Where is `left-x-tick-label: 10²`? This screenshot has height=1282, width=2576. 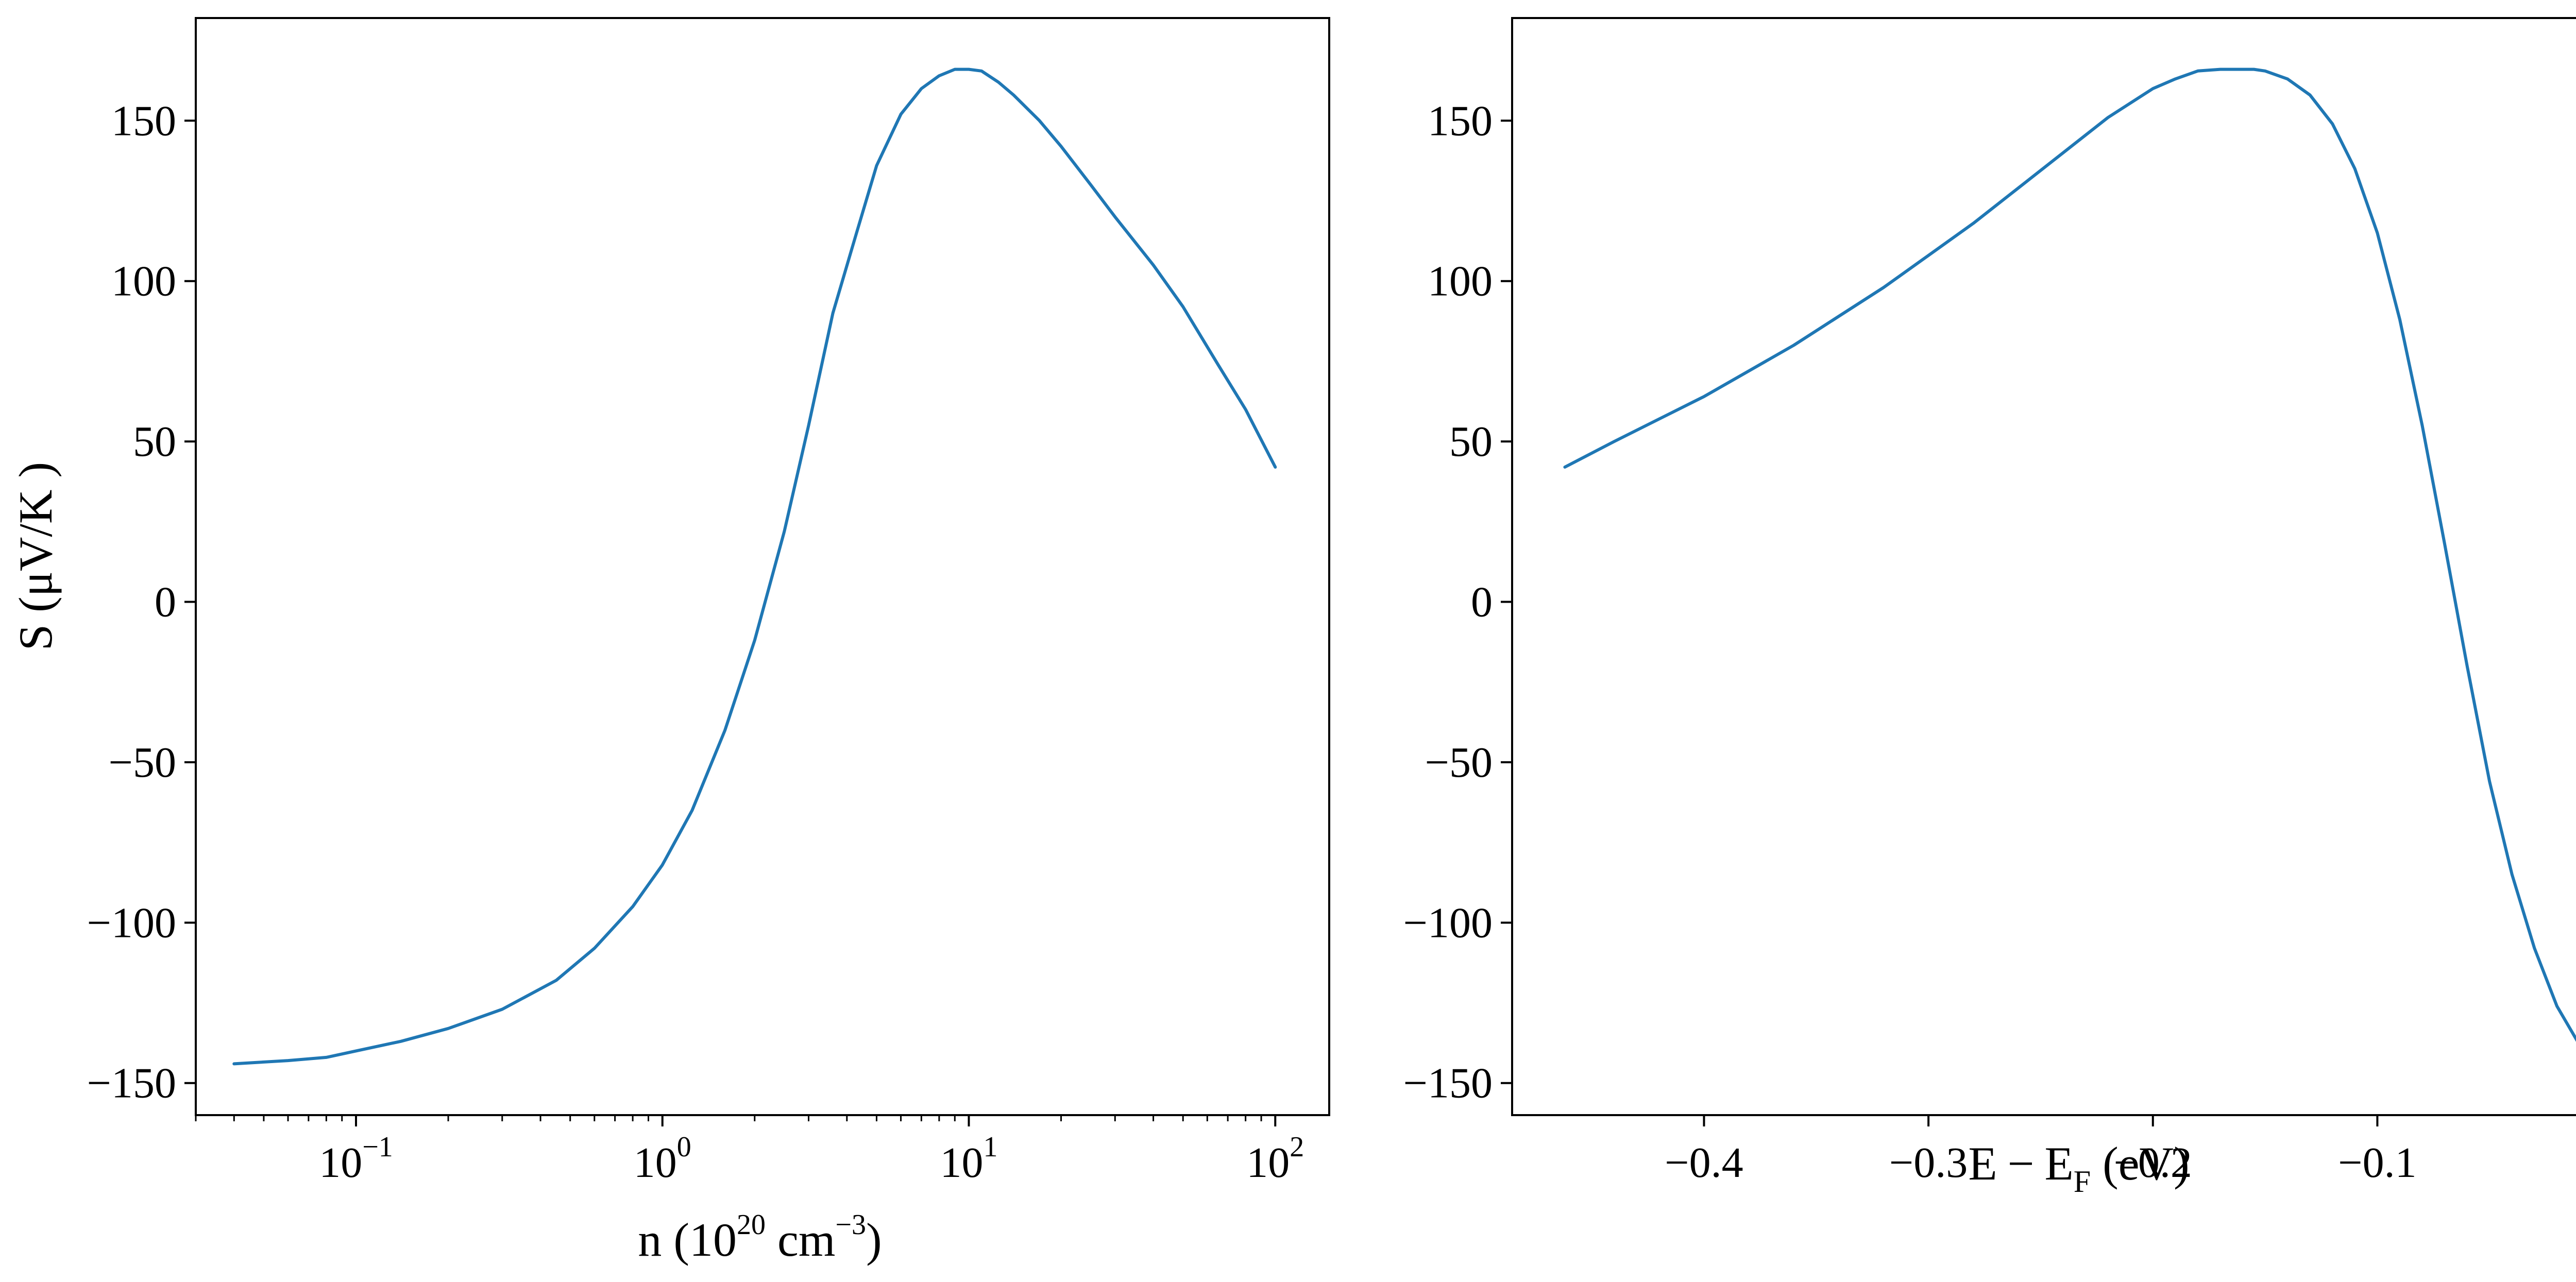
left-x-tick-label: 10² is located at coordinates (1275, 1159).